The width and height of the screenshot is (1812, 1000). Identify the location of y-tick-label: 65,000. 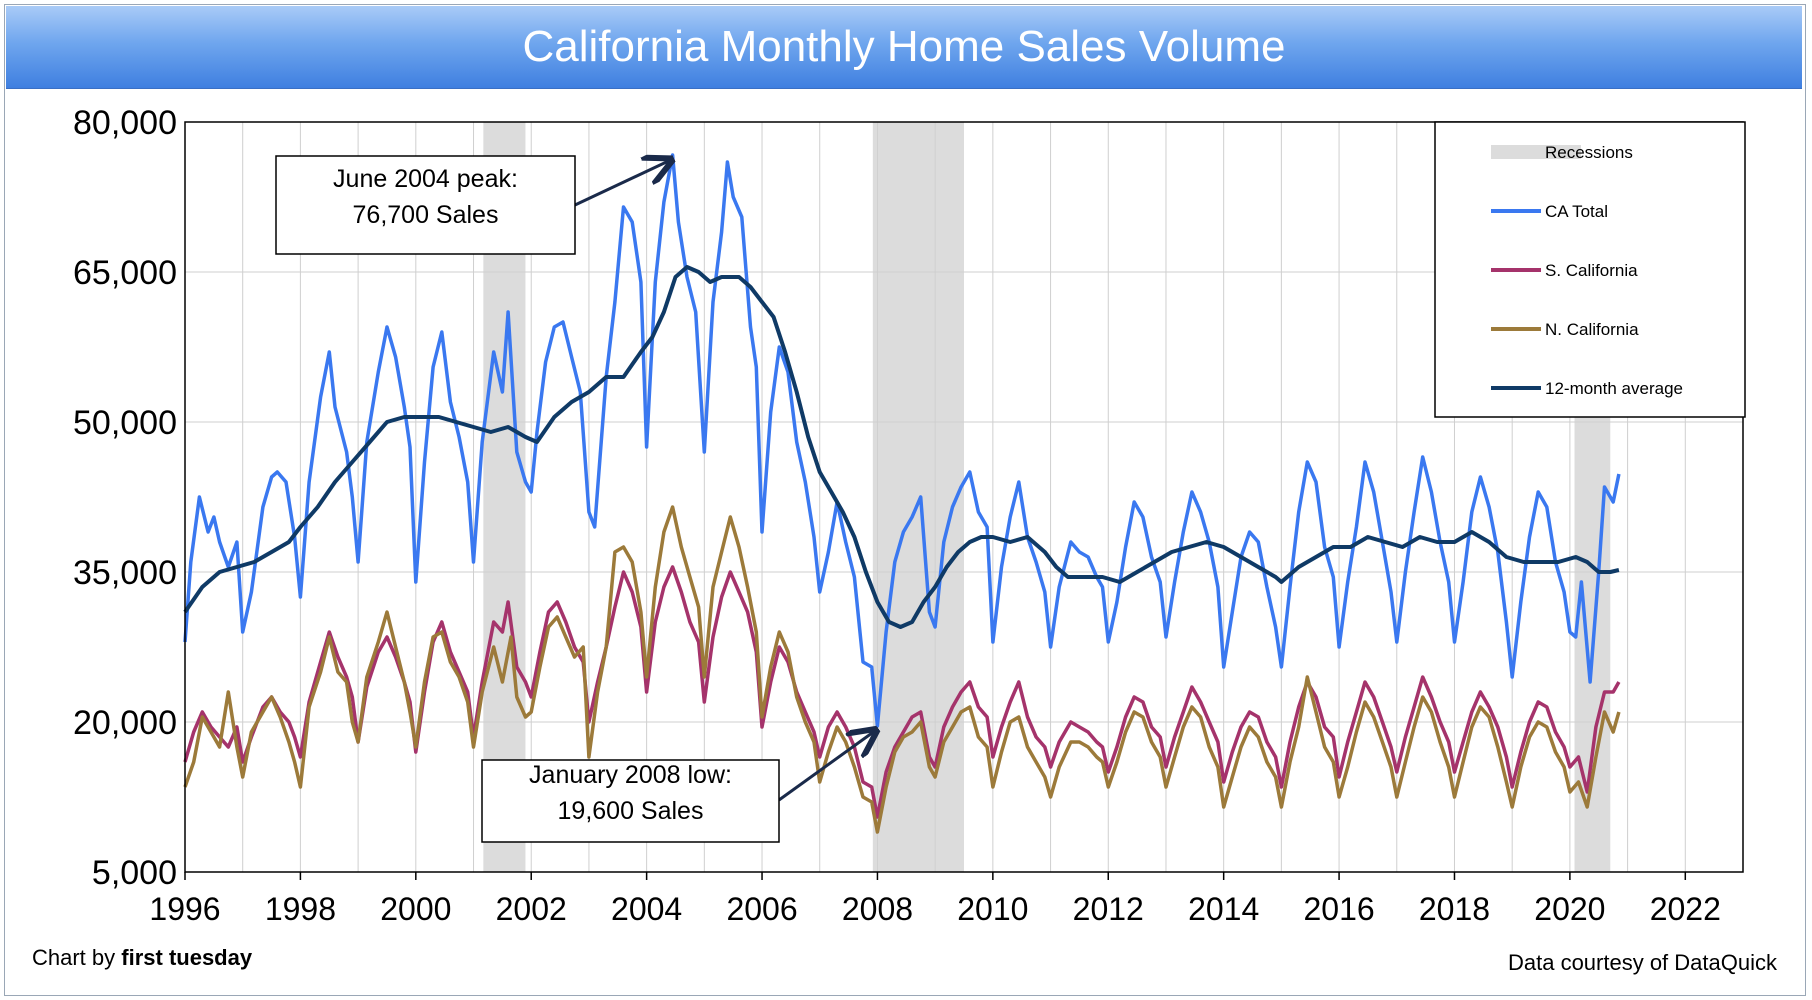
(125, 273).